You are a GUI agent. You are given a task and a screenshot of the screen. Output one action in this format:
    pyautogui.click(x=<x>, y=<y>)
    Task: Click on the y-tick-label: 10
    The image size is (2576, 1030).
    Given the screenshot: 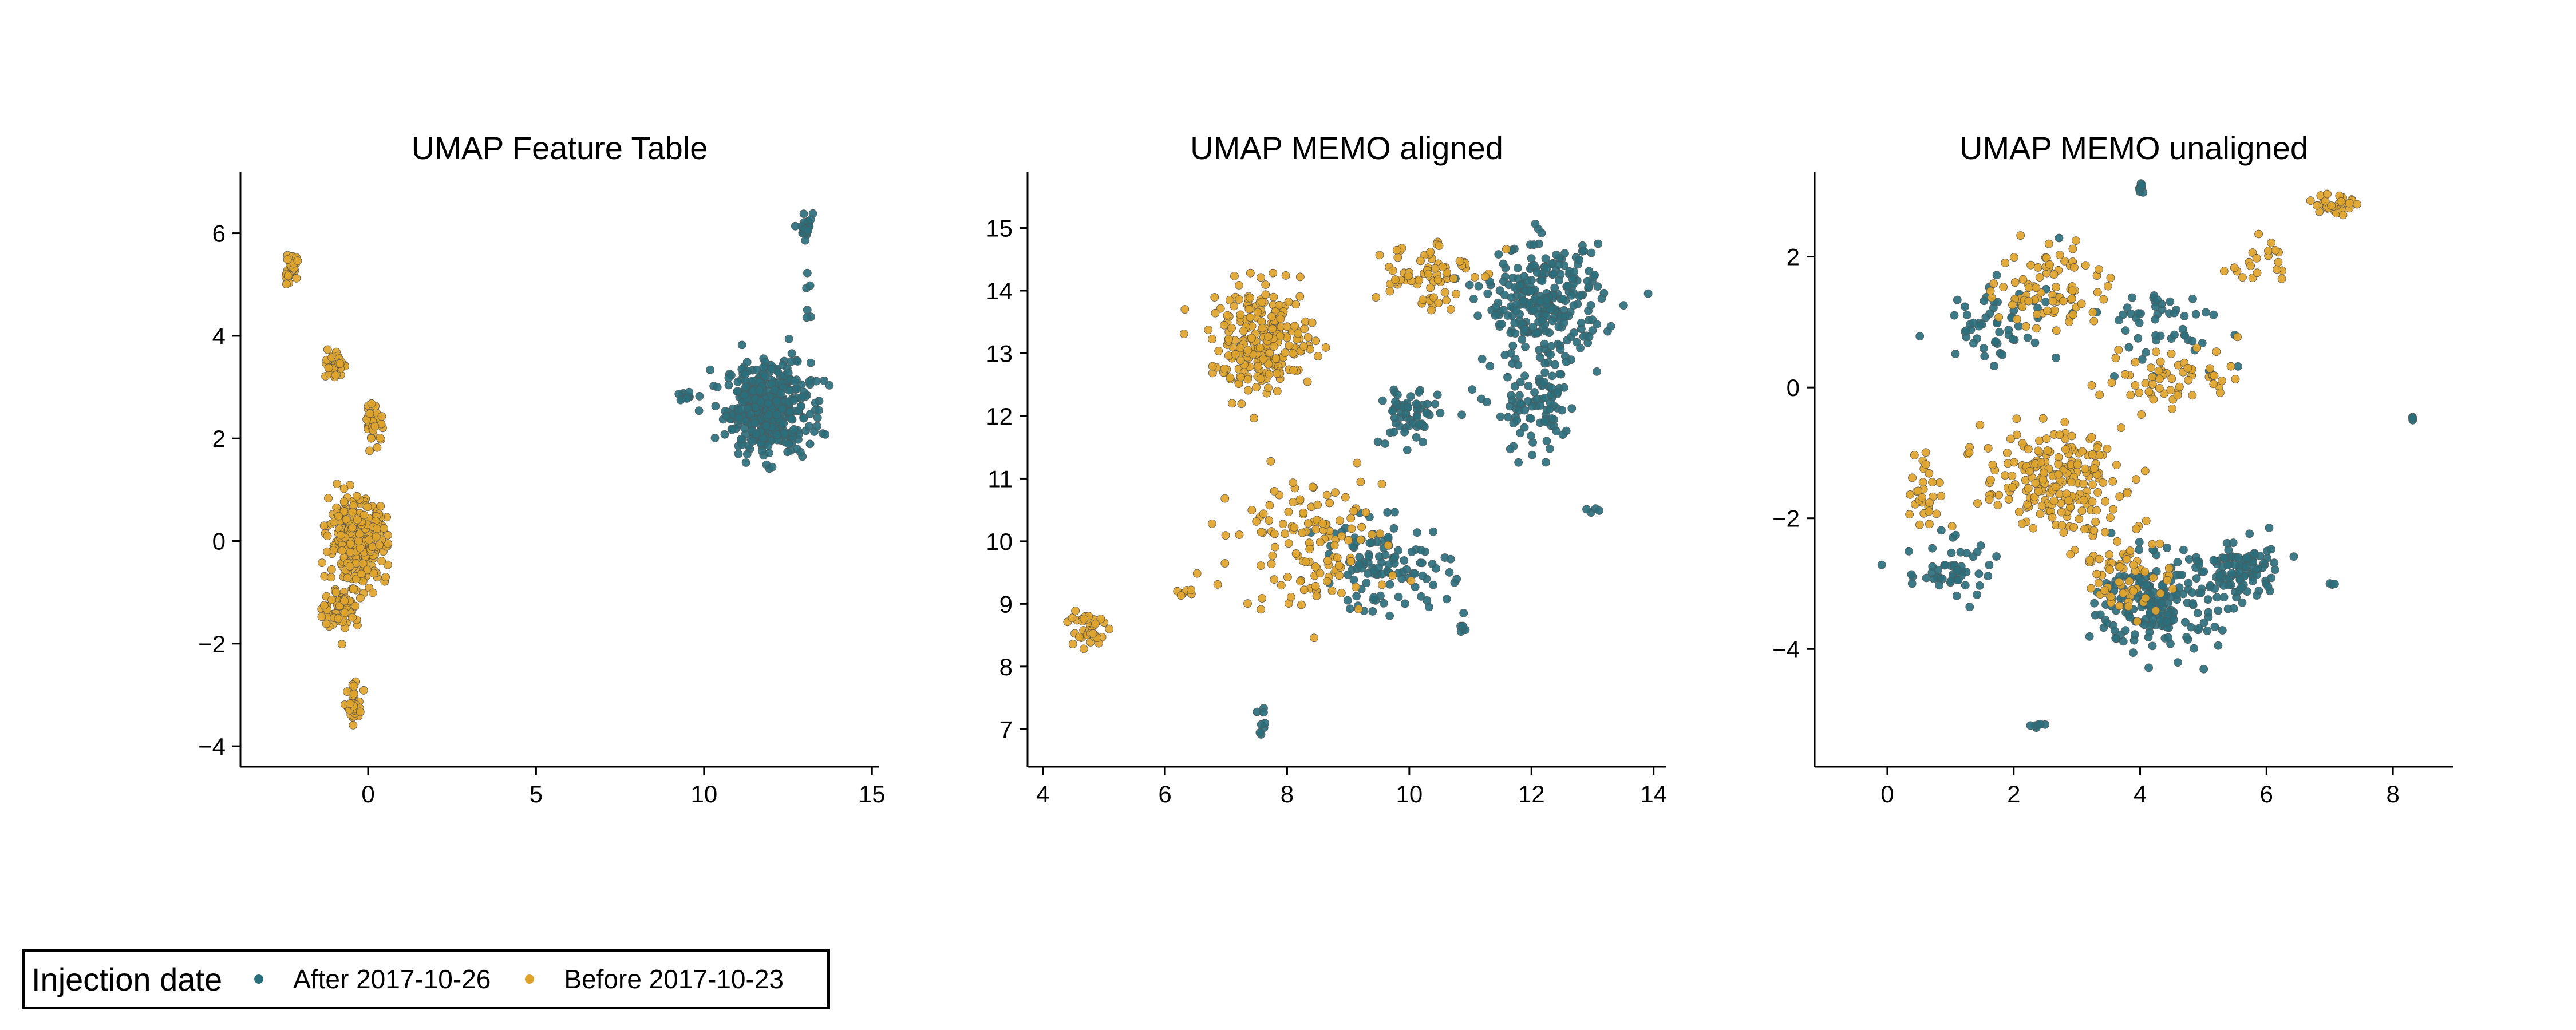 What is the action you would take?
    pyautogui.click(x=999, y=541)
    